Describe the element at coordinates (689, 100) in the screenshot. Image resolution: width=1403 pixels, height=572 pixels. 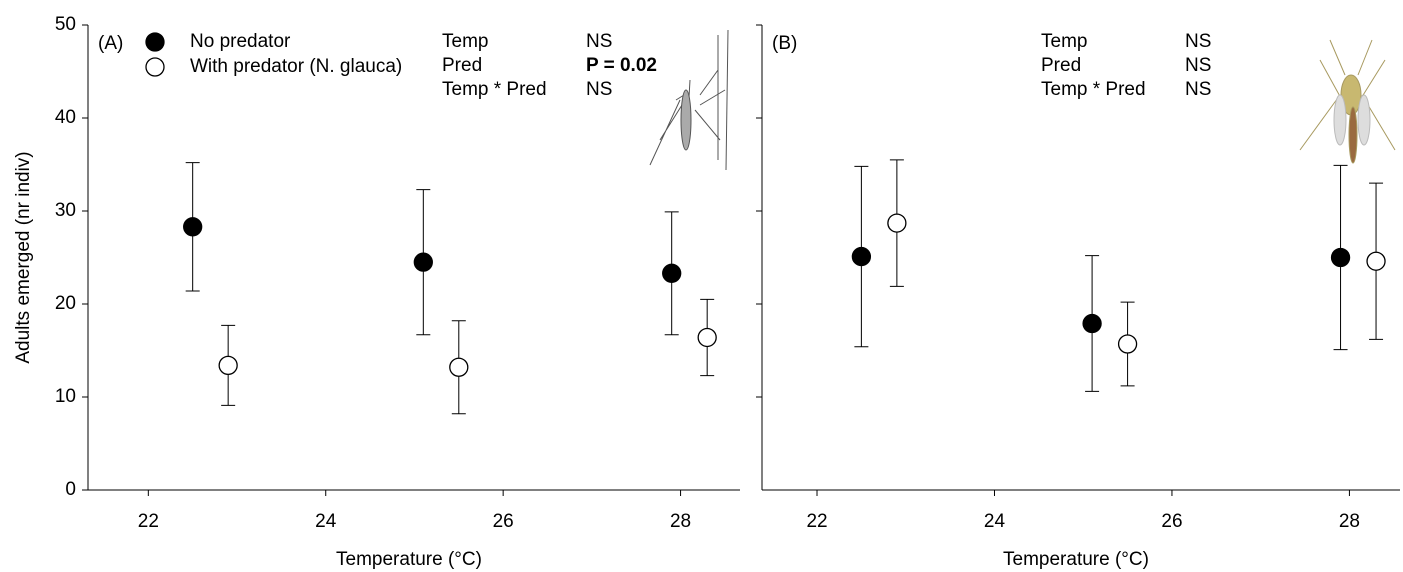
I see `mosquito-sketch-a` at that location.